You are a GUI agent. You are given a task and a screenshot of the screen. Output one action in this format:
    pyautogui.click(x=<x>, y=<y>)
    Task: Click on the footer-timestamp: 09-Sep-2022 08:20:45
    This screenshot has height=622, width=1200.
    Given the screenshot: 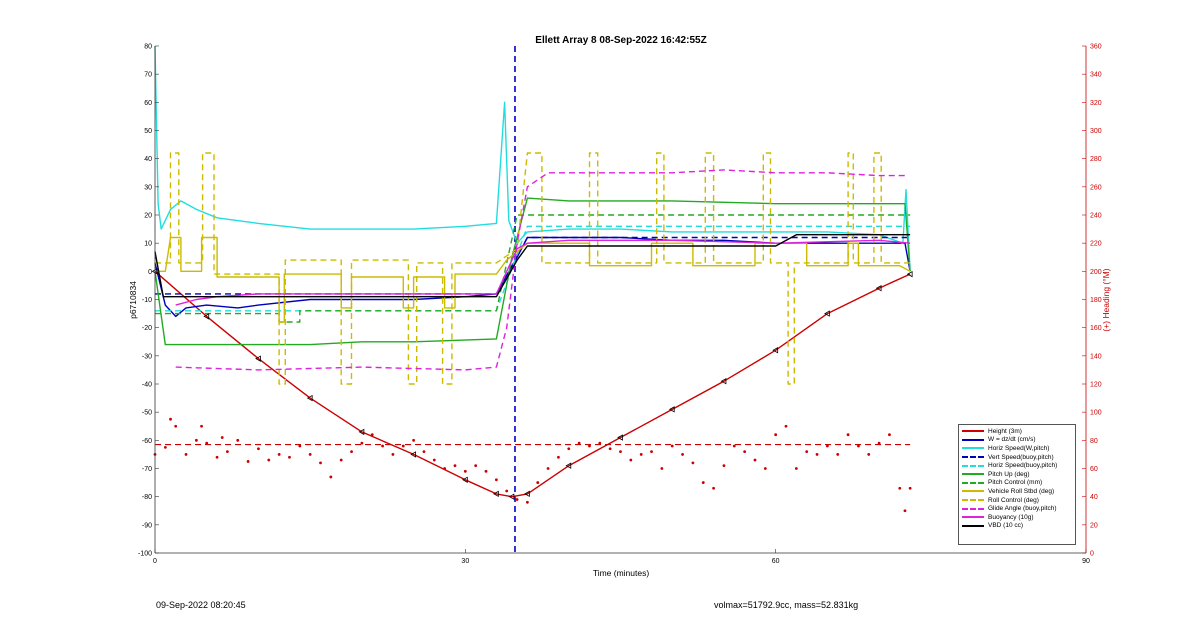 What is the action you would take?
    pyautogui.click(x=201, y=605)
    